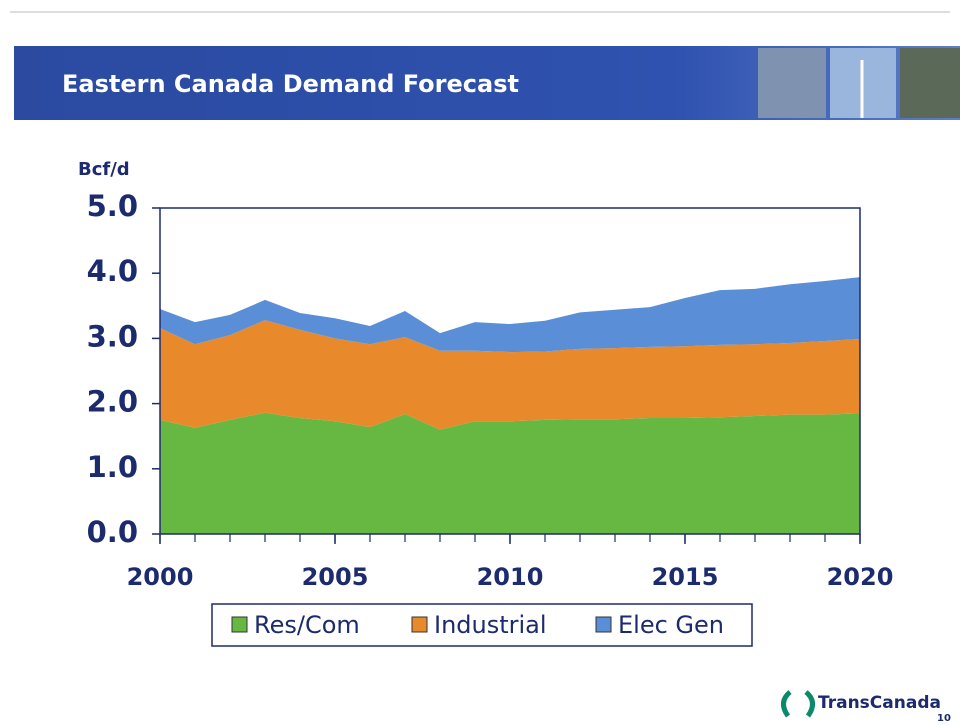 This screenshot has height=725, width=960. What do you see at coordinates (798, 704) in the screenshot?
I see `logo-mark` at bounding box center [798, 704].